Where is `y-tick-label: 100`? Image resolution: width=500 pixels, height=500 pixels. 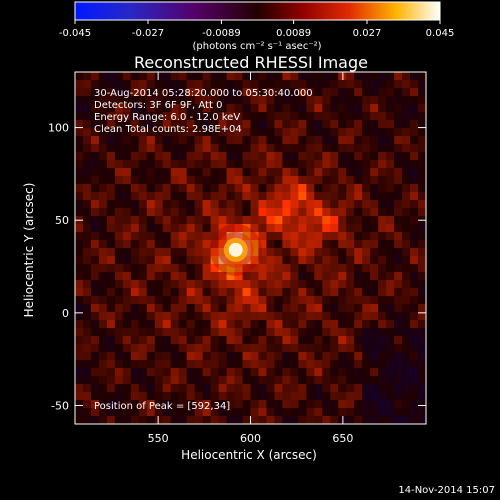
y-tick-label: 100 is located at coordinates (58, 128).